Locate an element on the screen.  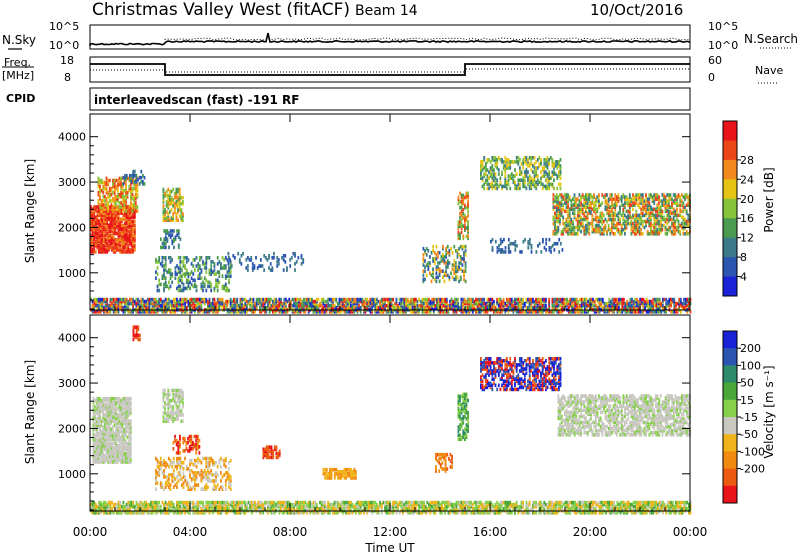
power-ylabel: Slant Range [km] is located at coordinates (30, 211).